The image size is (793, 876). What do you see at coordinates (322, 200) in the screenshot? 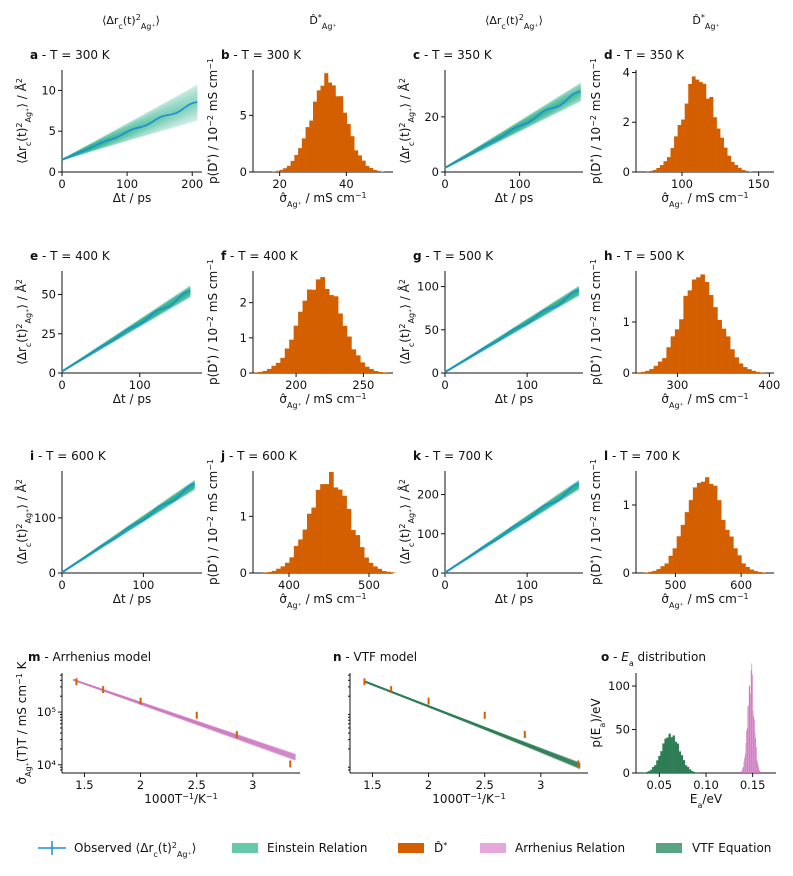
I see `x-axis-label: σ̂Ag⁺ / mS cm−1` at bounding box center [322, 200].